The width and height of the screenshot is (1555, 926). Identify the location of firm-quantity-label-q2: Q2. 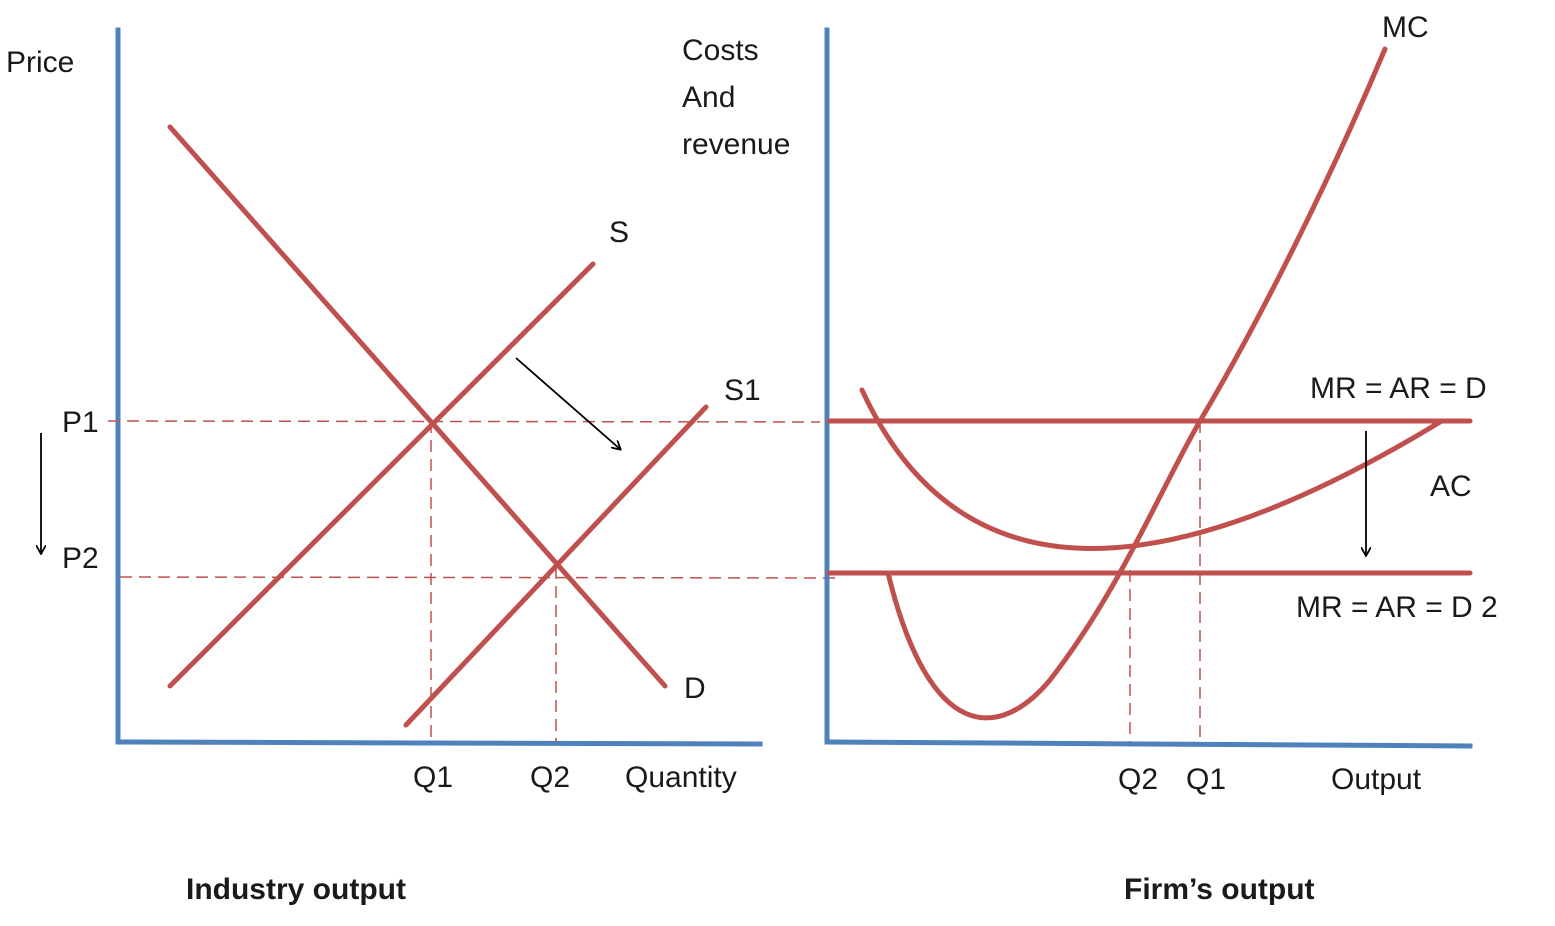
(1138, 779).